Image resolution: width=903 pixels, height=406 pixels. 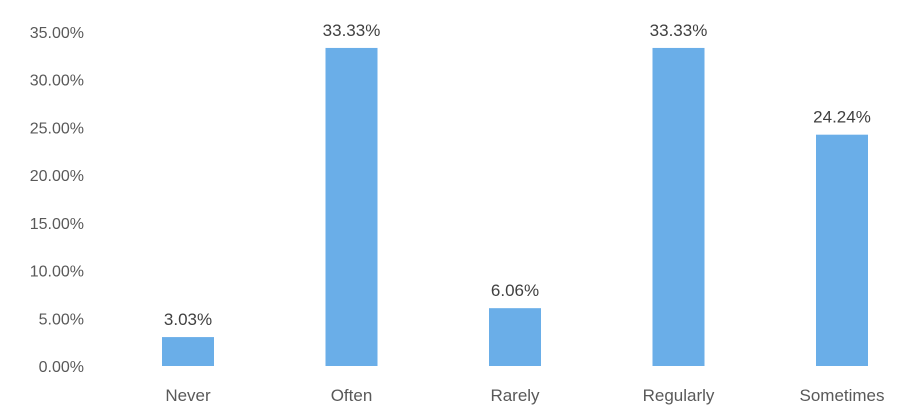 I want to click on bar-often, so click(x=351, y=206).